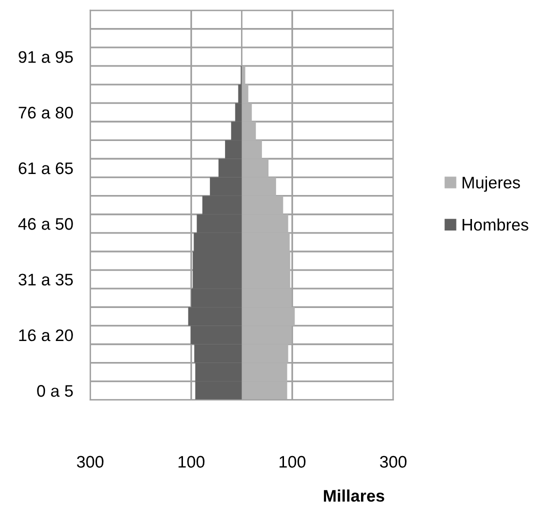 The width and height of the screenshot is (550, 516). Describe the element at coordinates (495, 224) in the screenshot. I see `legend-label: Hombres` at that location.